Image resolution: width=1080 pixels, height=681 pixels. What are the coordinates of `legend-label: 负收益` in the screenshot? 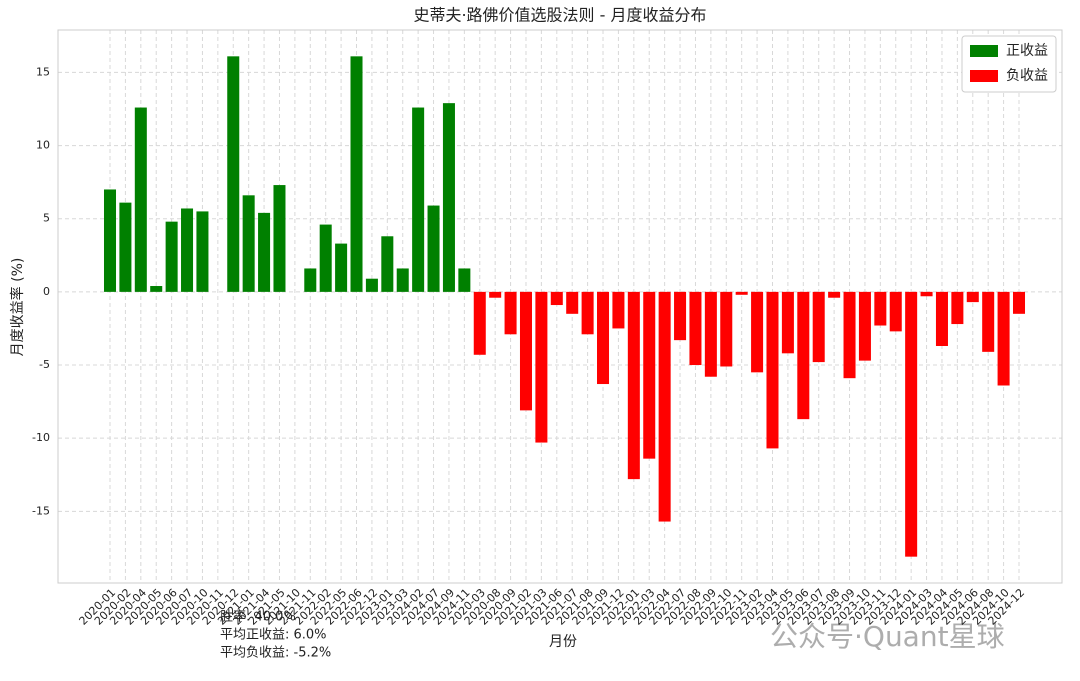 It's located at (1027, 76).